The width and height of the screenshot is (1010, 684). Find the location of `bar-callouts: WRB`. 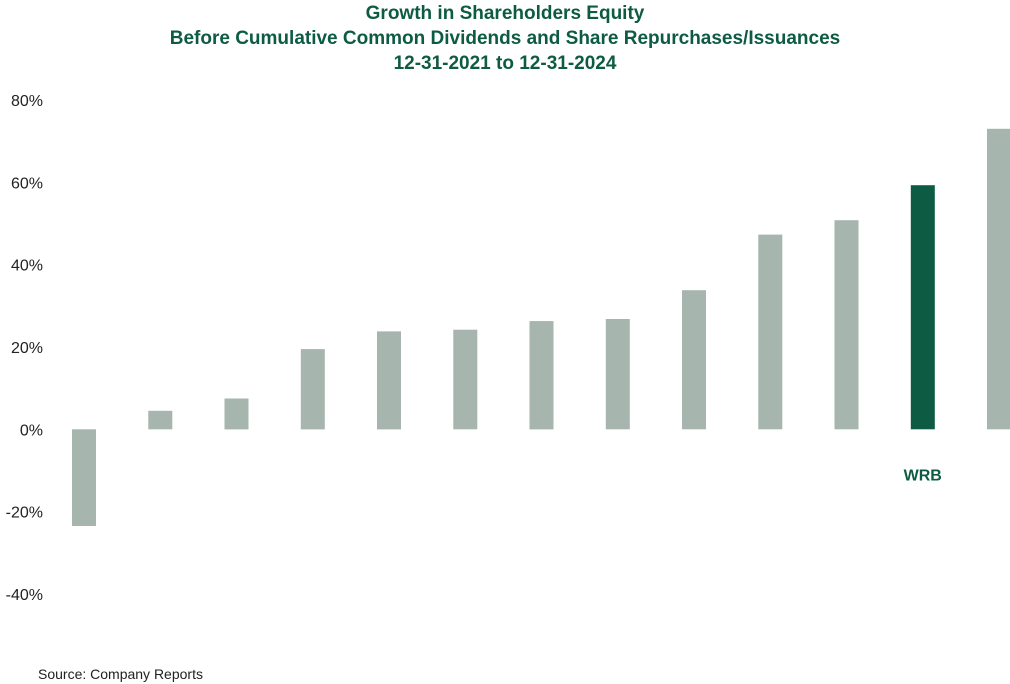

bar-callouts: WRB is located at coordinates (923, 475).